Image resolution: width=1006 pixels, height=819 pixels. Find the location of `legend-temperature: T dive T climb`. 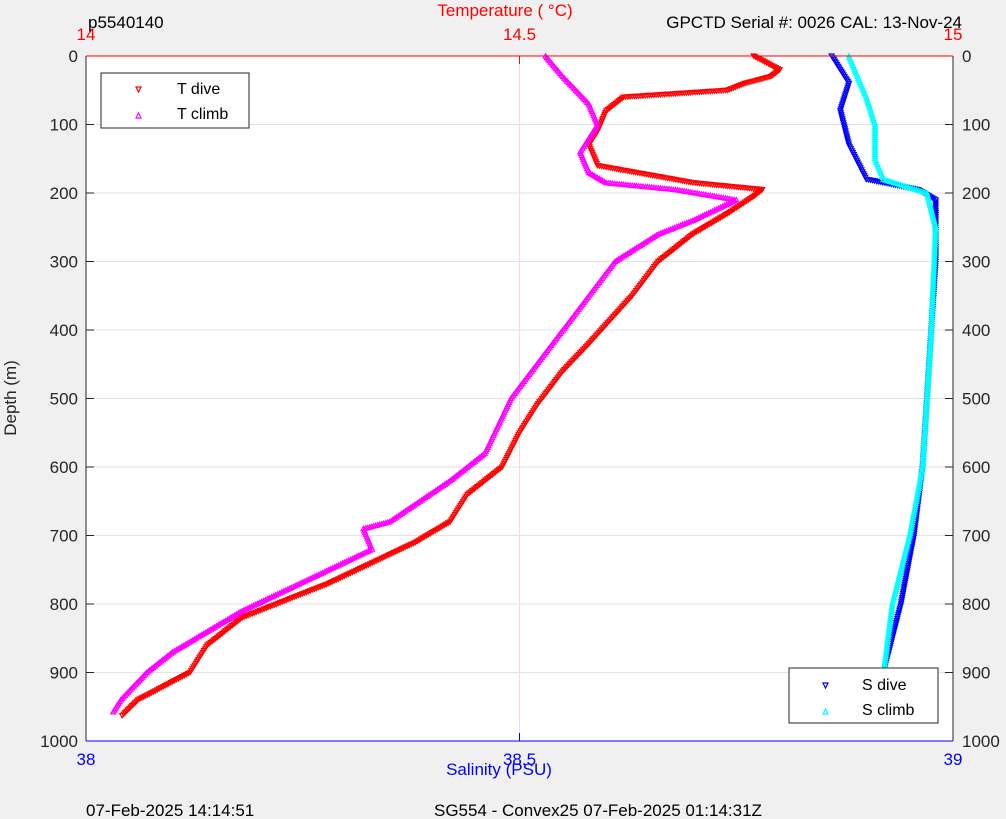

legend-temperature: T dive T climb is located at coordinates (175, 100).